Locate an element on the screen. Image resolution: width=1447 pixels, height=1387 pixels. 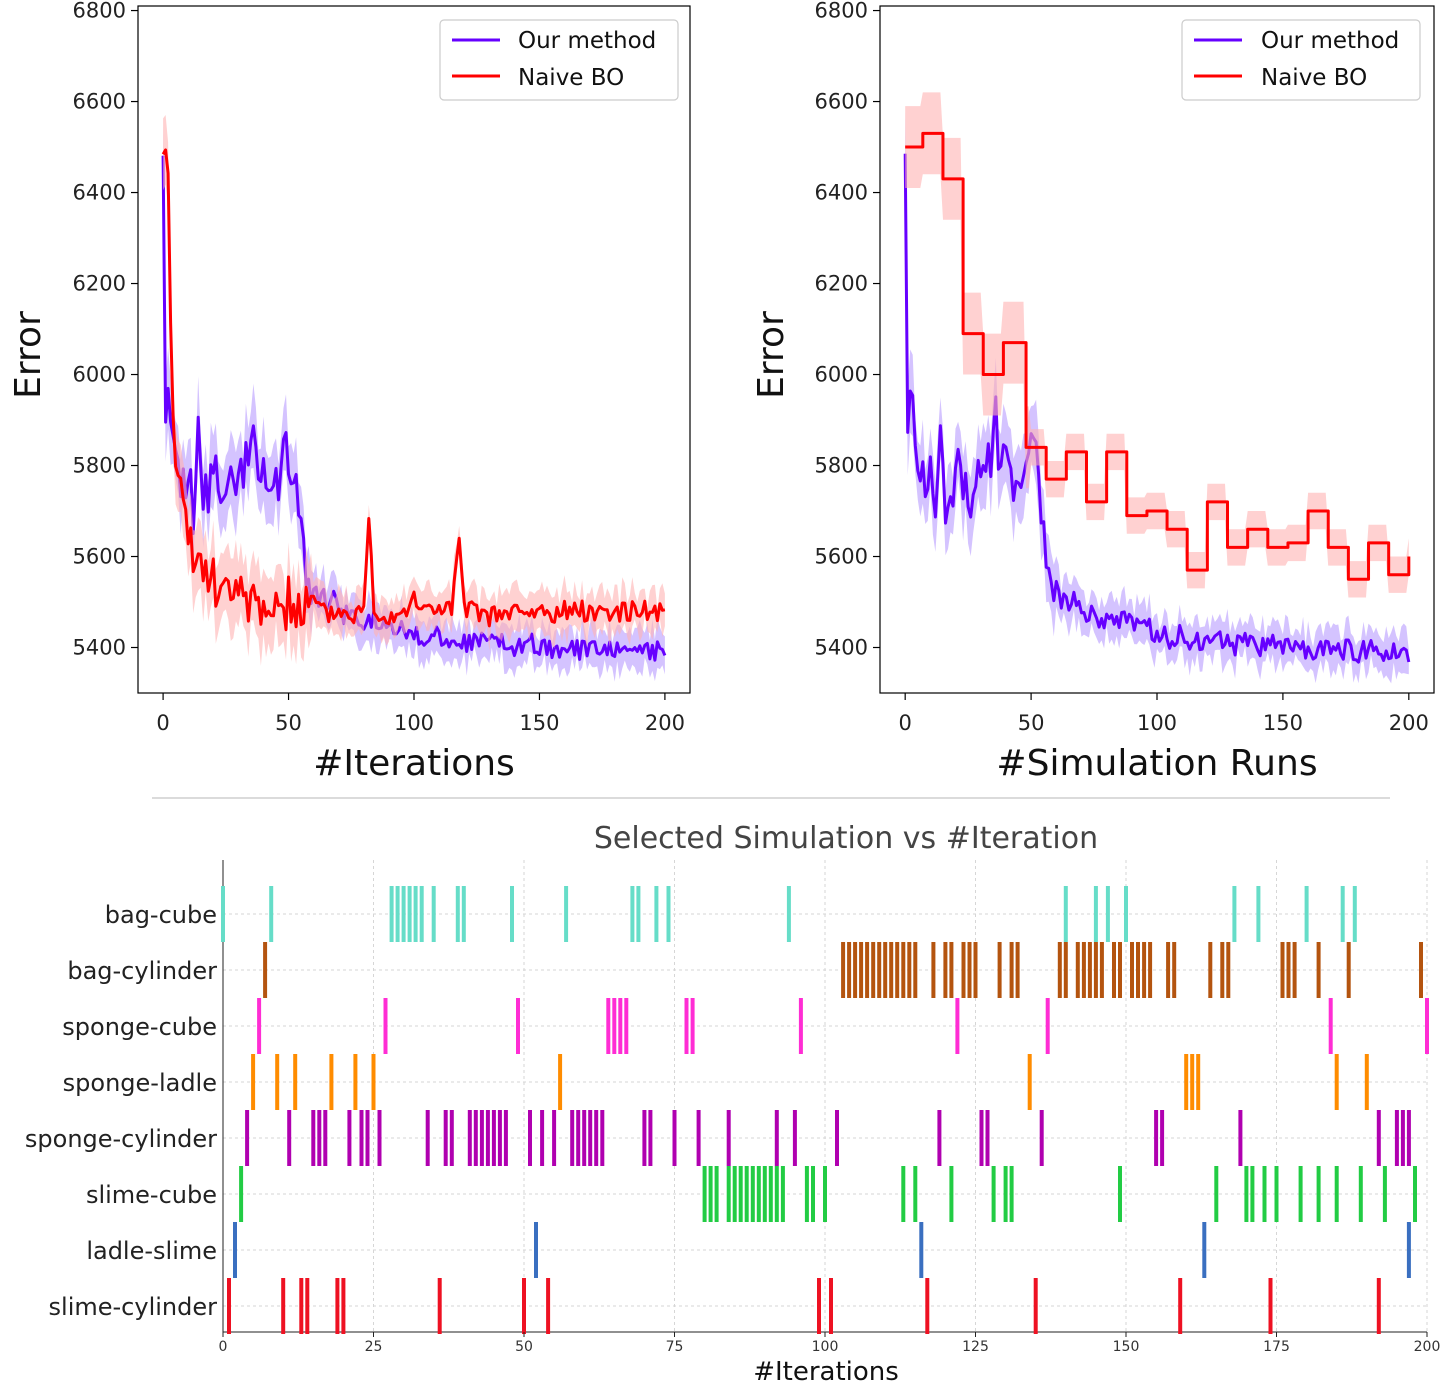
category-label-sponge-cylinder: sponge-cylinder is located at coordinates (121, 1139).